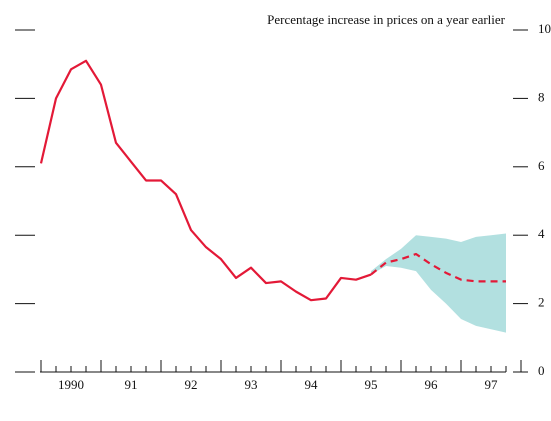  What do you see at coordinates (544, 28) in the screenshot?
I see `y-tick-label: 10` at bounding box center [544, 28].